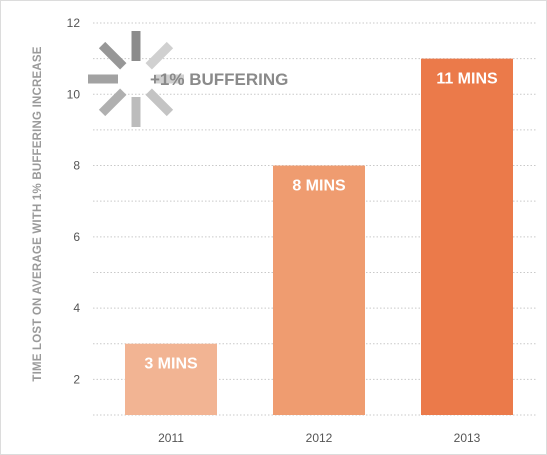 The image size is (547, 455). I want to click on y-tick-label: 6, so click(76, 237).